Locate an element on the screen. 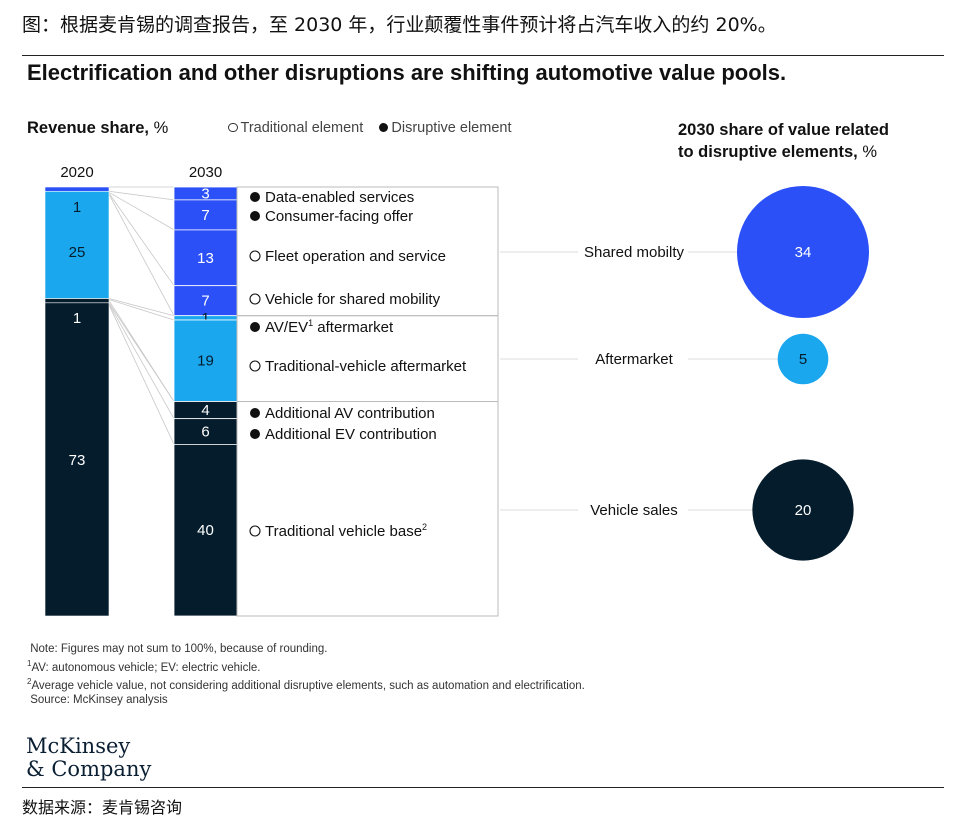  bar-2030-label: 6 is located at coordinates (205, 432).